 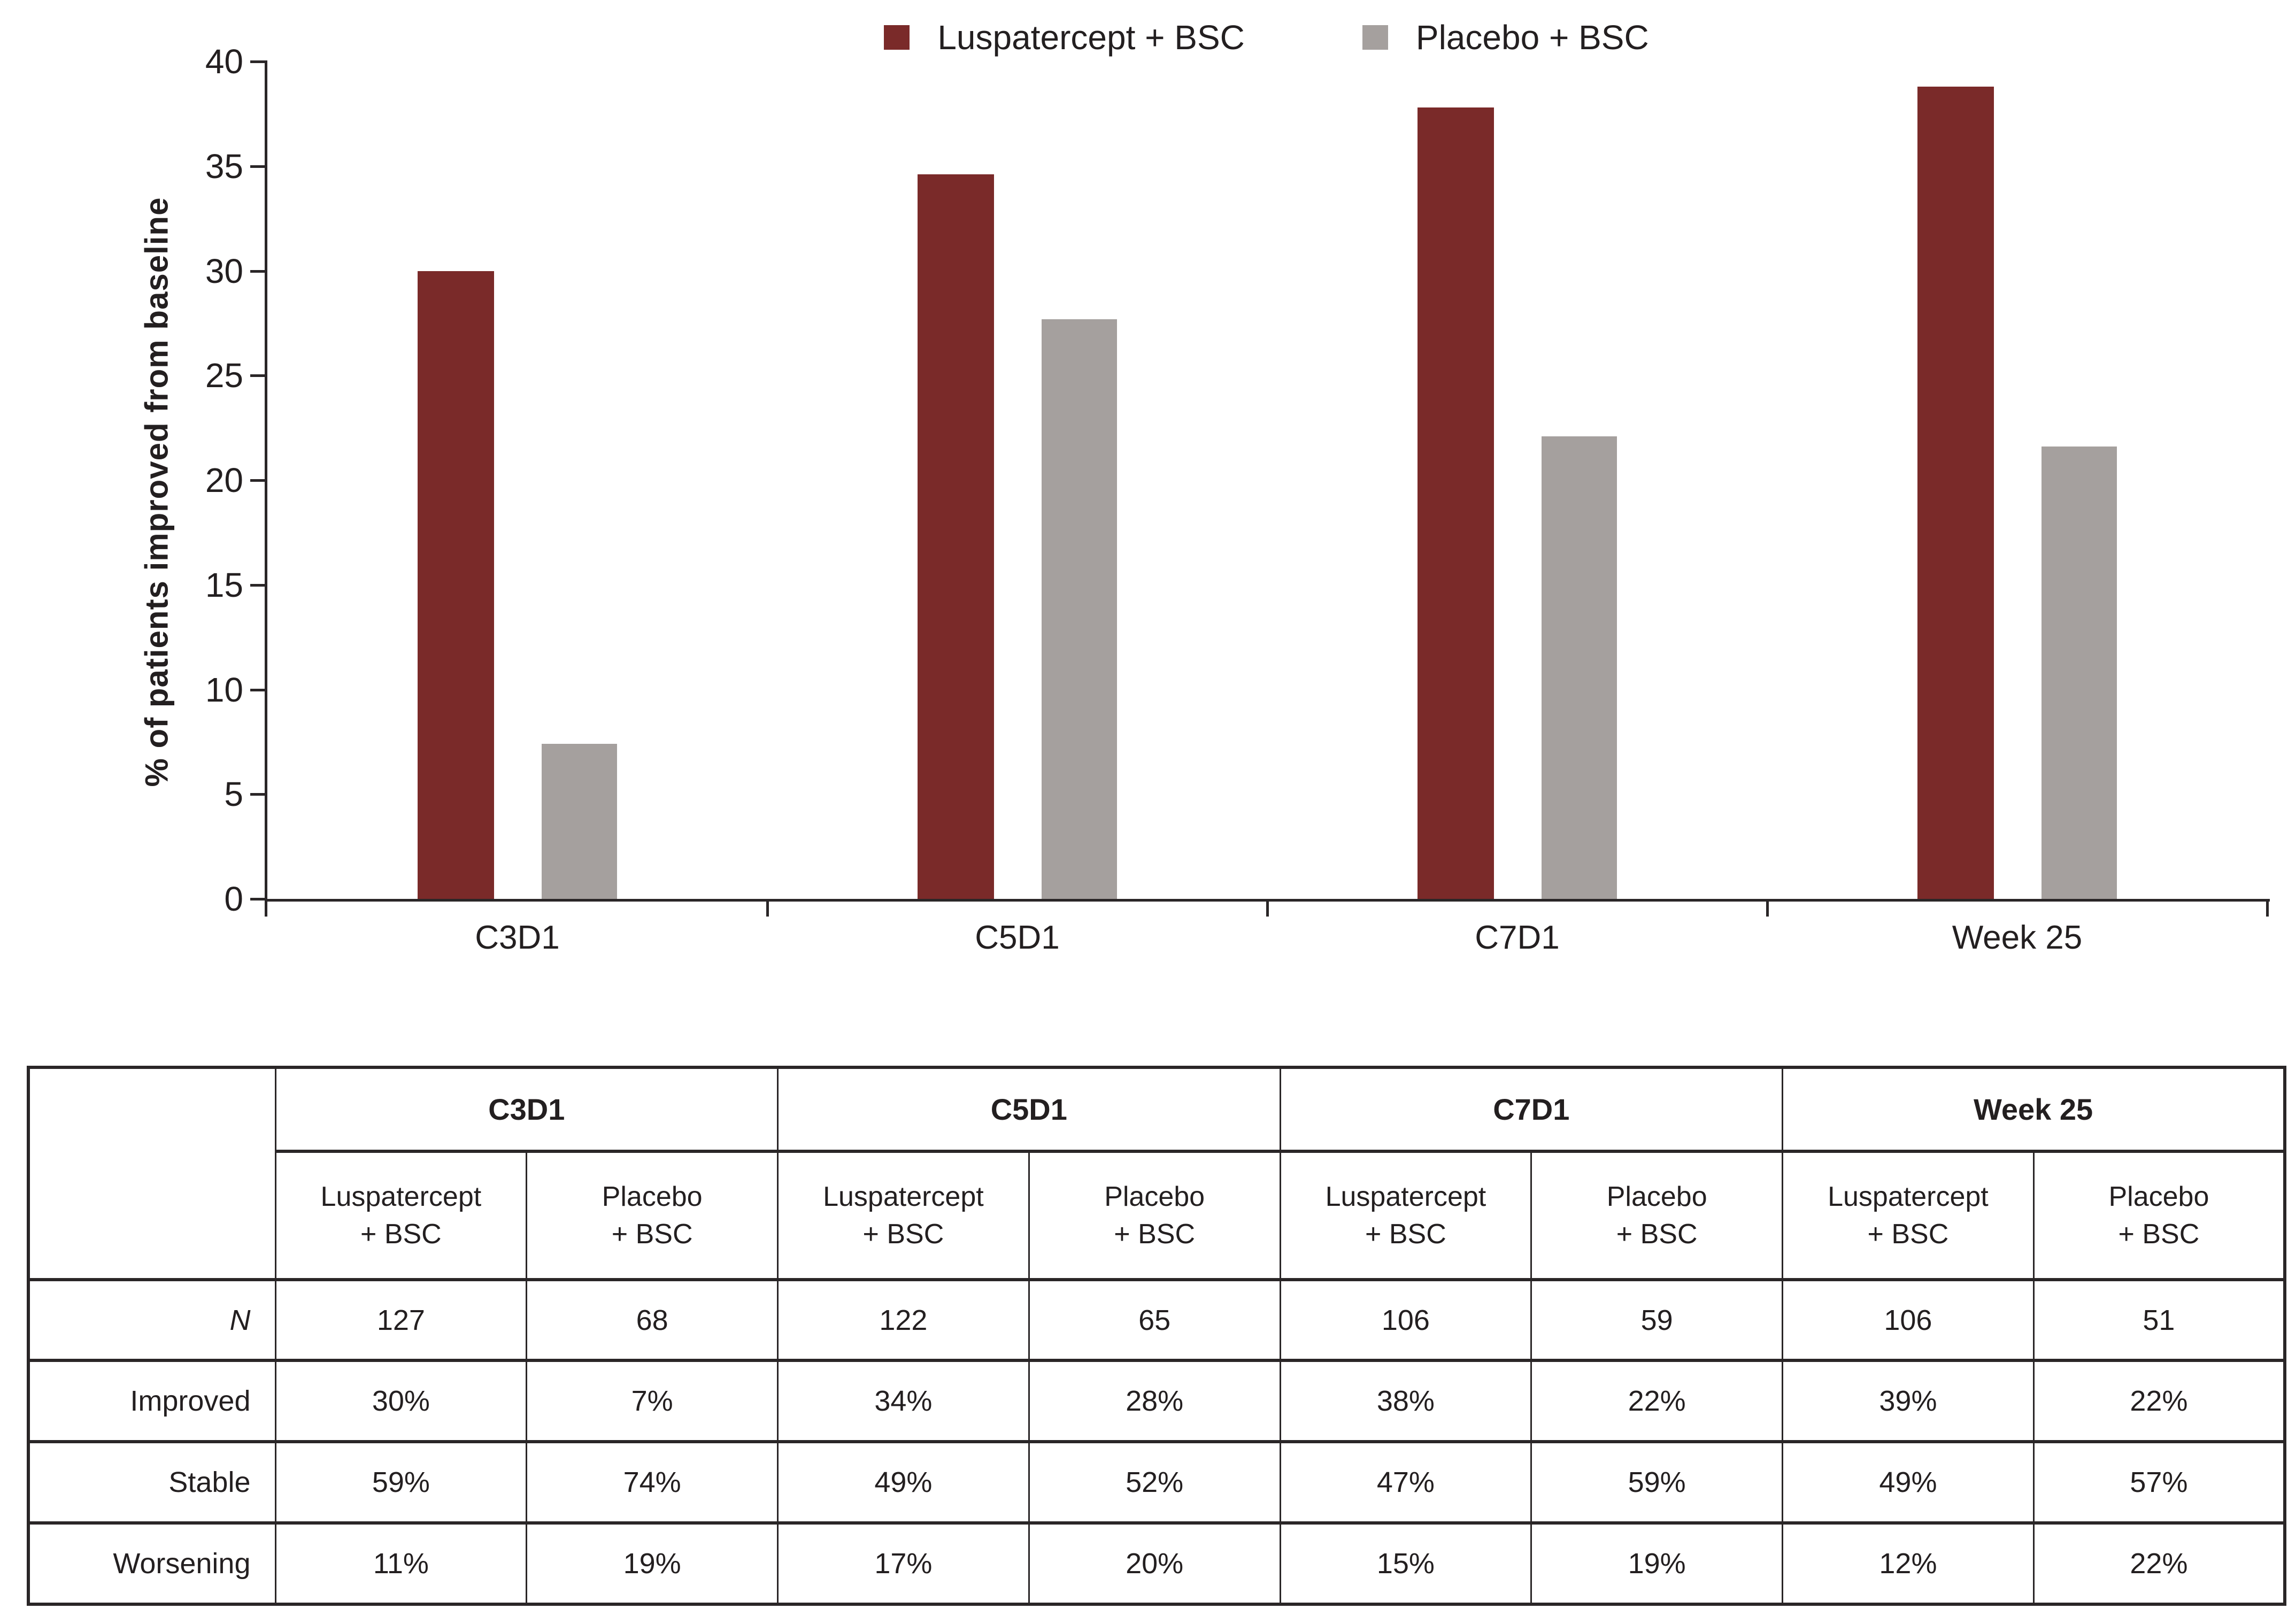 What do you see at coordinates (151, 1320) in the screenshot?
I see `table-row-label-n: N` at bounding box center [151, 1320].